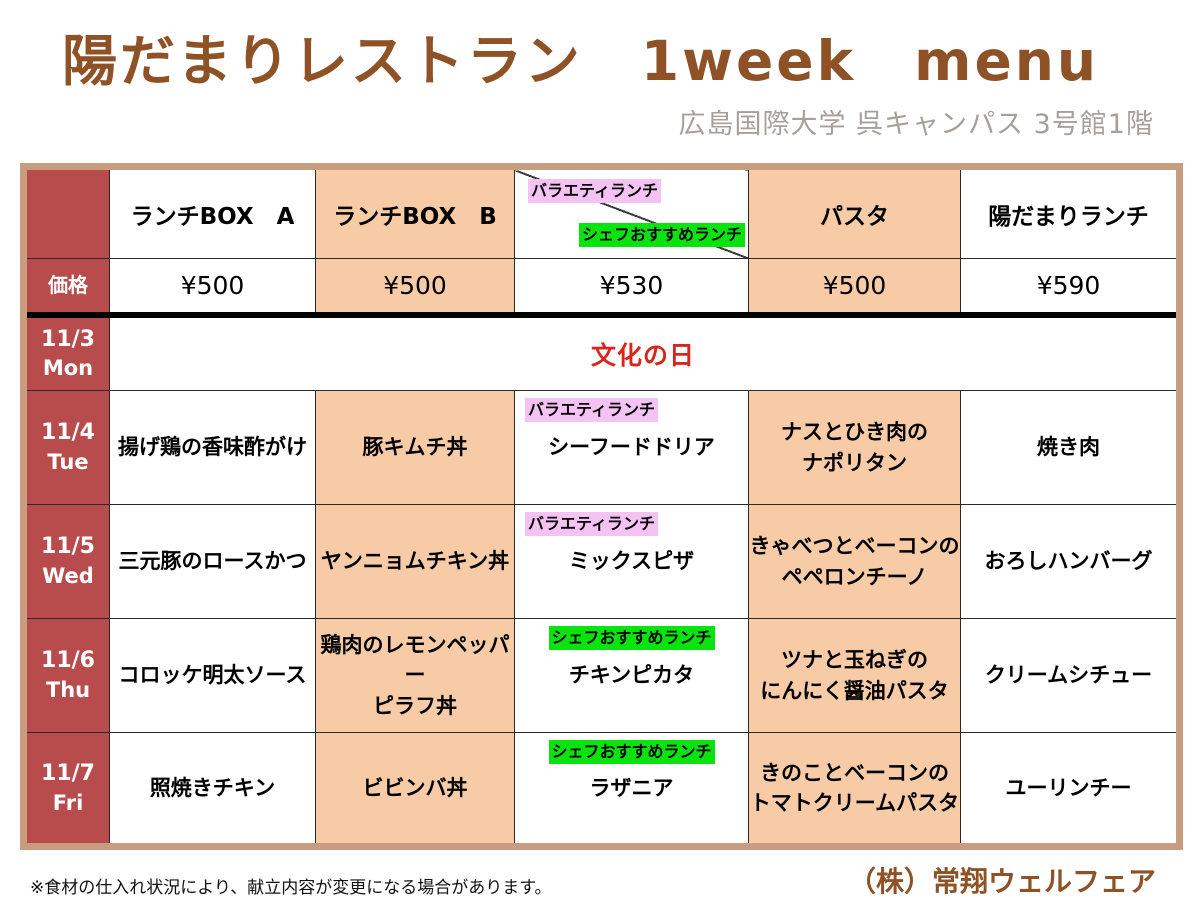 This screenshot has height=900, width=1200. What do you see at coordinates (854, 212) in the screenshot?
I see `column-header-pasta: パスタ` at bounding box center [854, 212].